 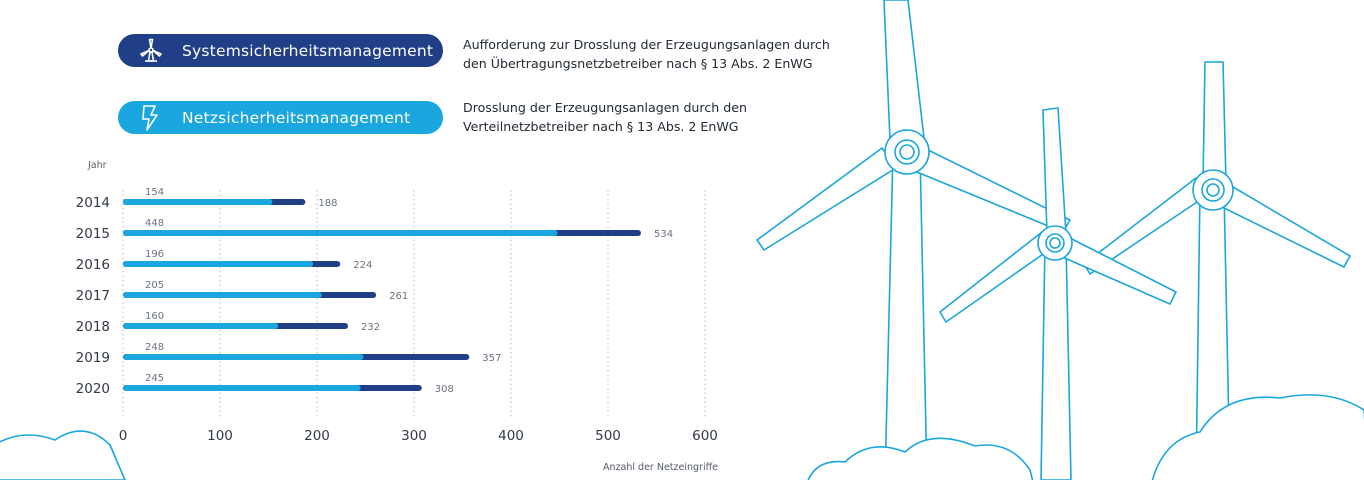 I want to click on y-tick-label: 2014, so click(x=93, y=203).